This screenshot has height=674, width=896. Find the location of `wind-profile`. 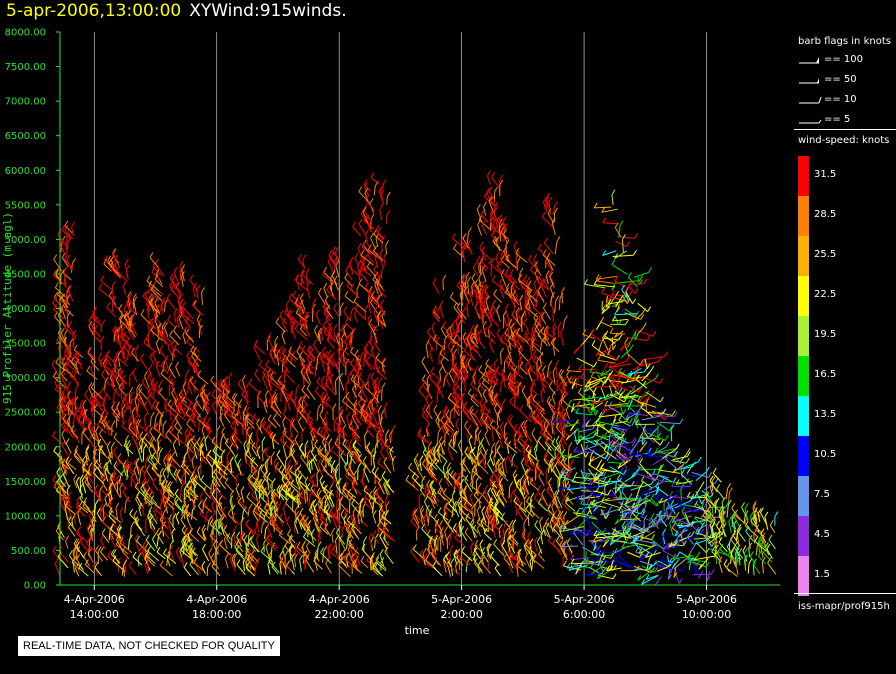

wind-profile is located at coordinates (417, 509).